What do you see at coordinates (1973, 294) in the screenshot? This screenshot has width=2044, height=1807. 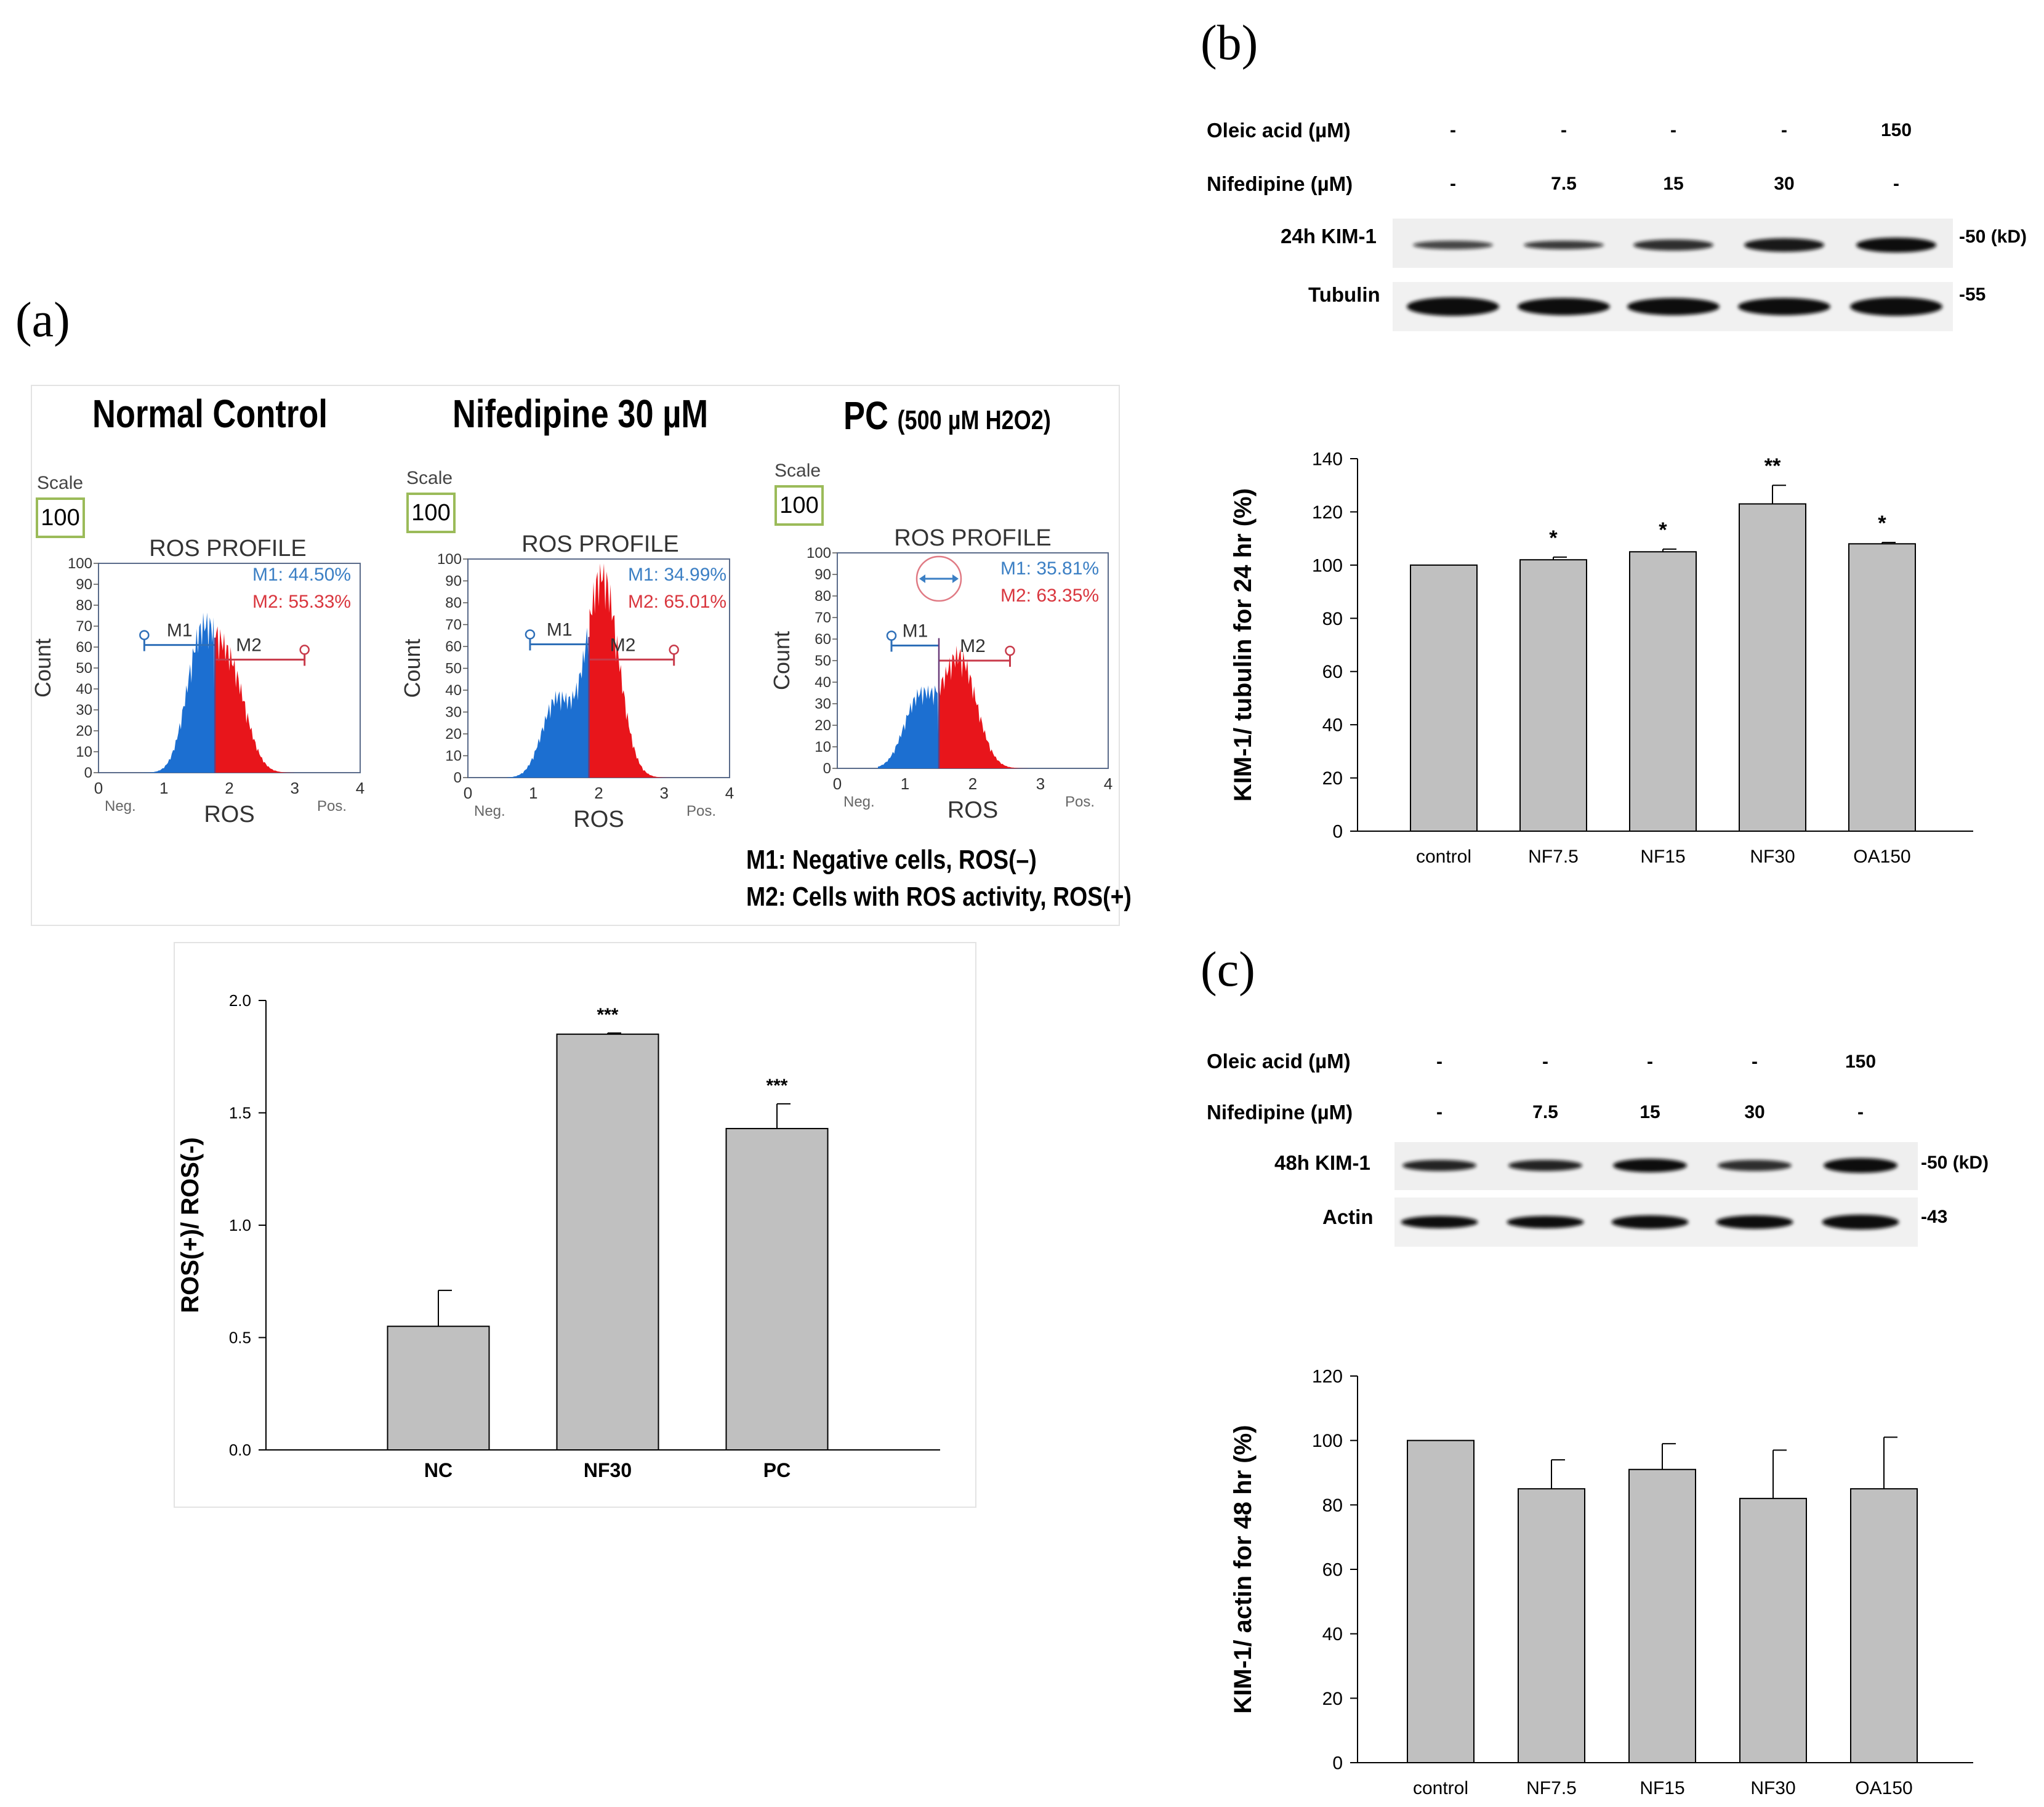 I see `wb-b-band2-marker: -55` at bounding box center [1973, 294].